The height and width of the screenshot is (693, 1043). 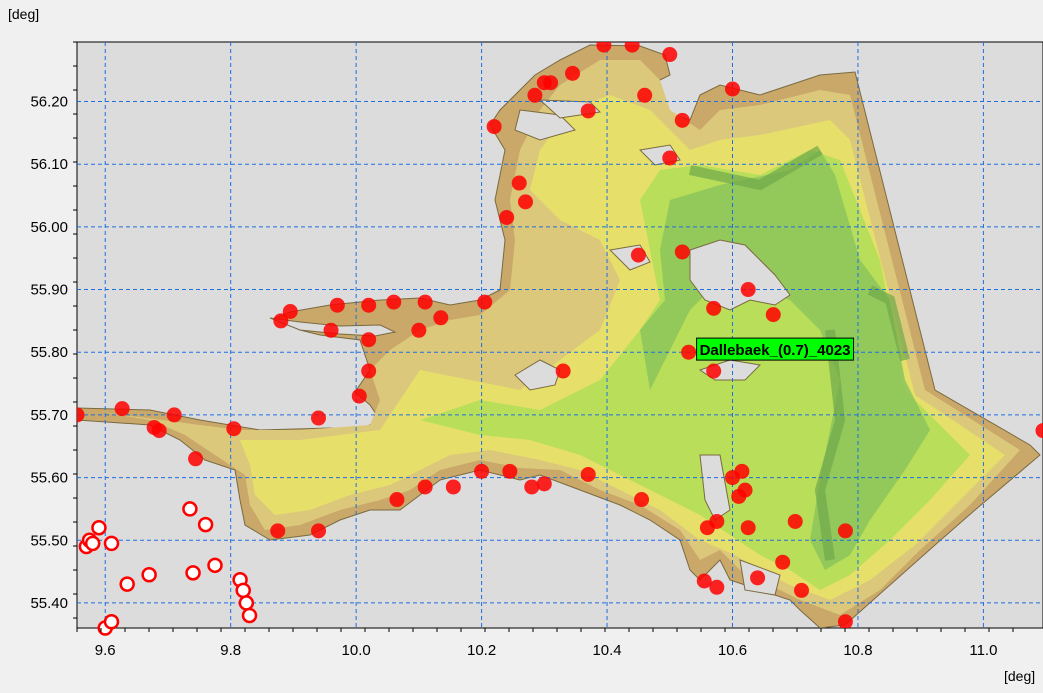 What do you see at coordinates (715, 487) in the screenshot?
I see `island-h` at bounding box center [715, 487].